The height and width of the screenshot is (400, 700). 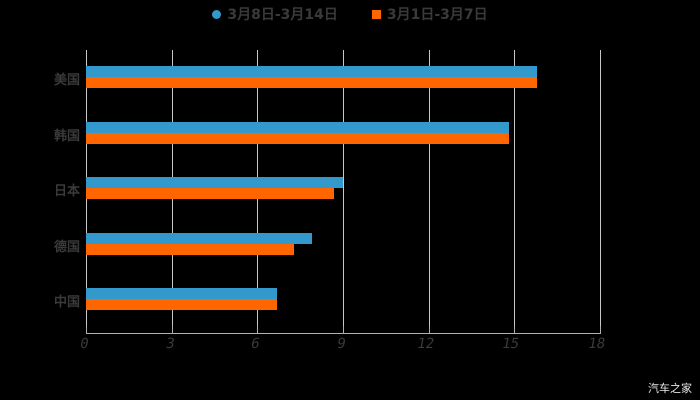 What do you see at coordinates (425, 344) in the screenshot?
I see `x-tick-label: 12` at bounding box center [425, 344].